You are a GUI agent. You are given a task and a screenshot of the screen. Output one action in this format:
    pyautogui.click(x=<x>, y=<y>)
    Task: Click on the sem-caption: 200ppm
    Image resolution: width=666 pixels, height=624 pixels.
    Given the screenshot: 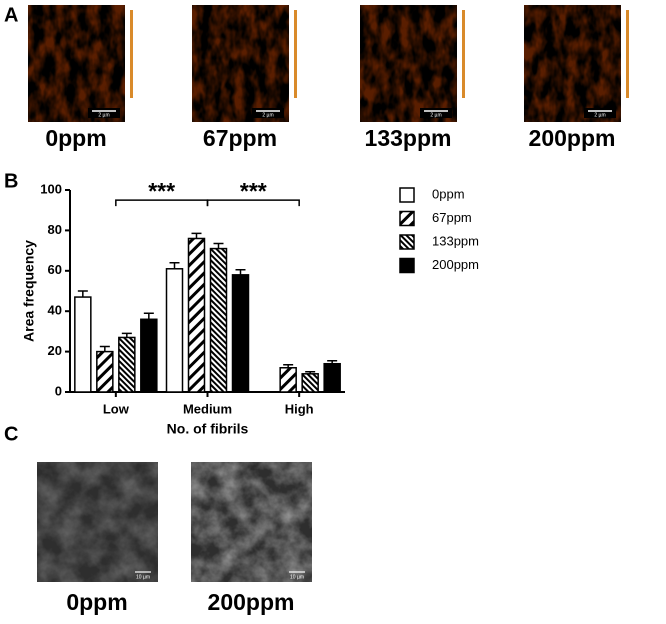 What is the action you would take?
    pyautogui.click(x=251, y=602)
    